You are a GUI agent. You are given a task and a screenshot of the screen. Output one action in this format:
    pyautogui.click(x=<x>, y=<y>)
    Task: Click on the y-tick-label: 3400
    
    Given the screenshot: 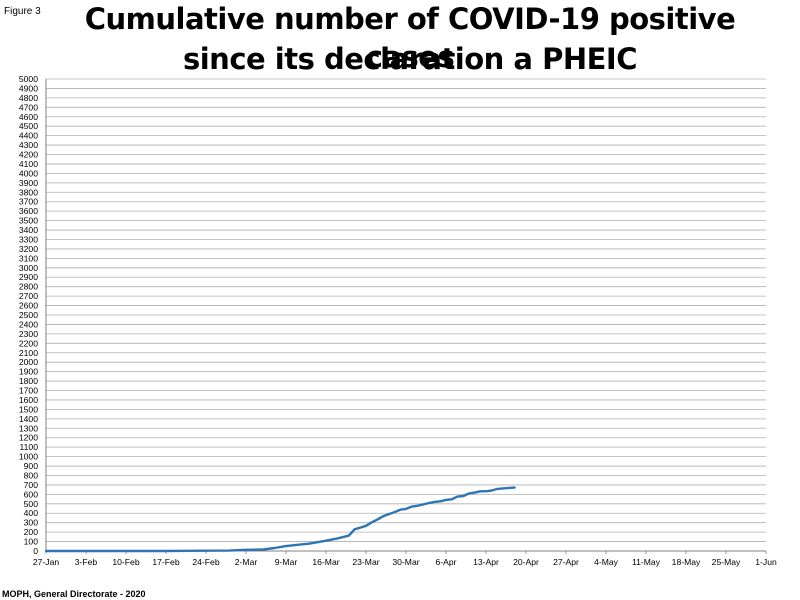 What is the action you would take?
    pyautogui.click(x=28, y=230)
    